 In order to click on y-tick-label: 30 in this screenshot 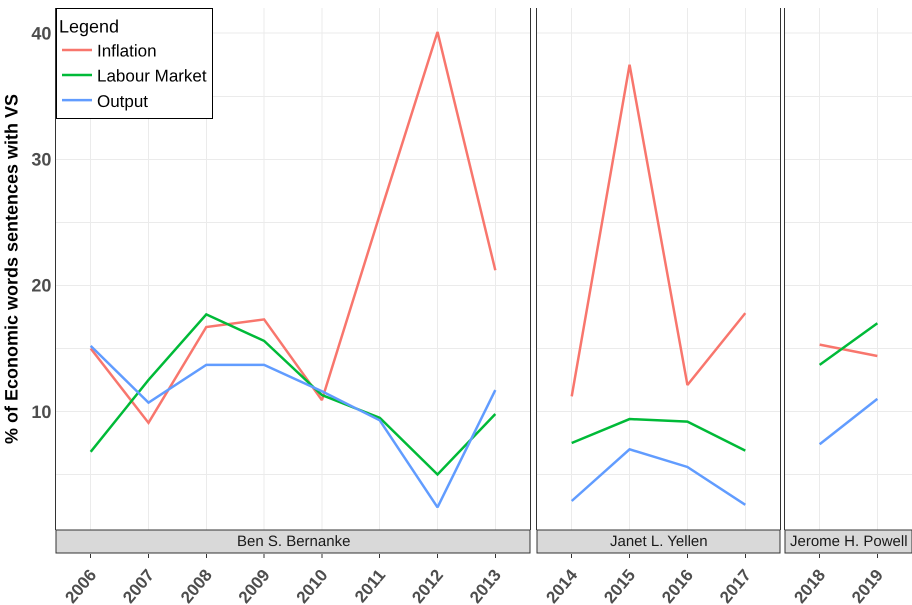, I will do `click(41, 160)`.